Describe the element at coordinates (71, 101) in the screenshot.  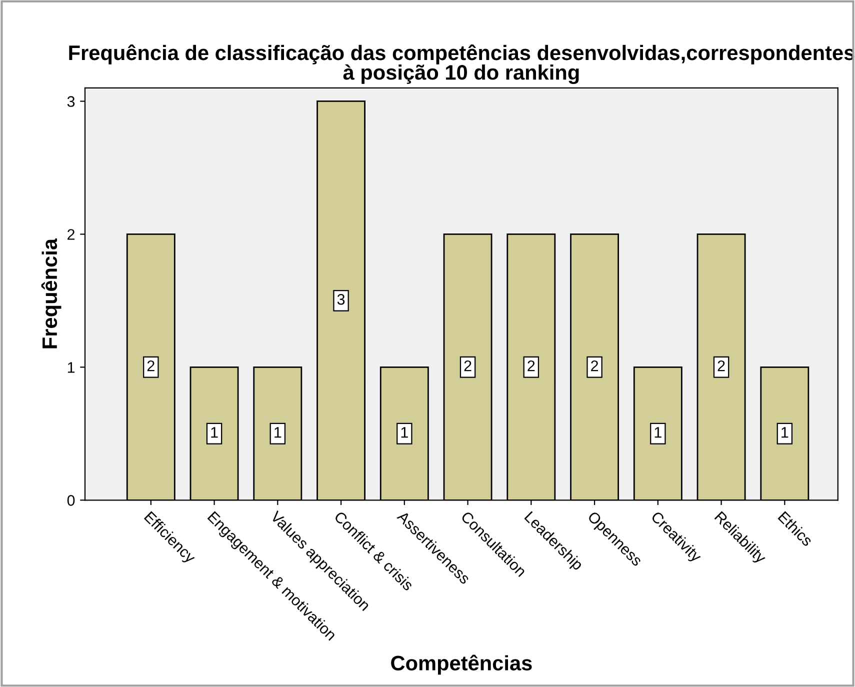
I see `y-tick-label: 3` at that location.